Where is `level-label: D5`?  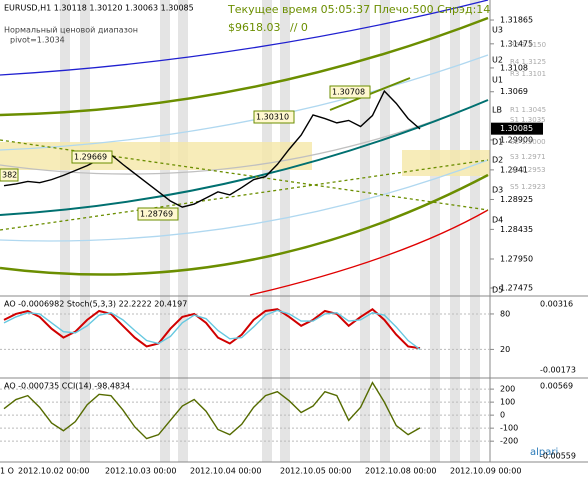 level-label: D5 is located at coordinates (497, 290).